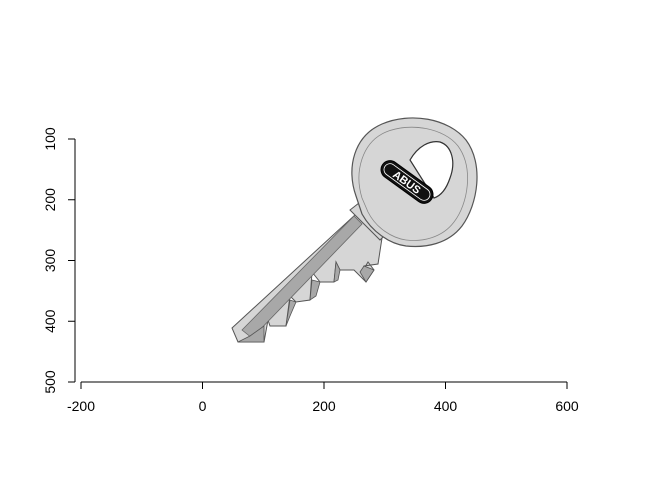 This screenshot has width=672, height=480. What do you see at coordinates (50, 382) in the screenshot?
I see `y-tick-label: 500` at bounding box center [50, 382].